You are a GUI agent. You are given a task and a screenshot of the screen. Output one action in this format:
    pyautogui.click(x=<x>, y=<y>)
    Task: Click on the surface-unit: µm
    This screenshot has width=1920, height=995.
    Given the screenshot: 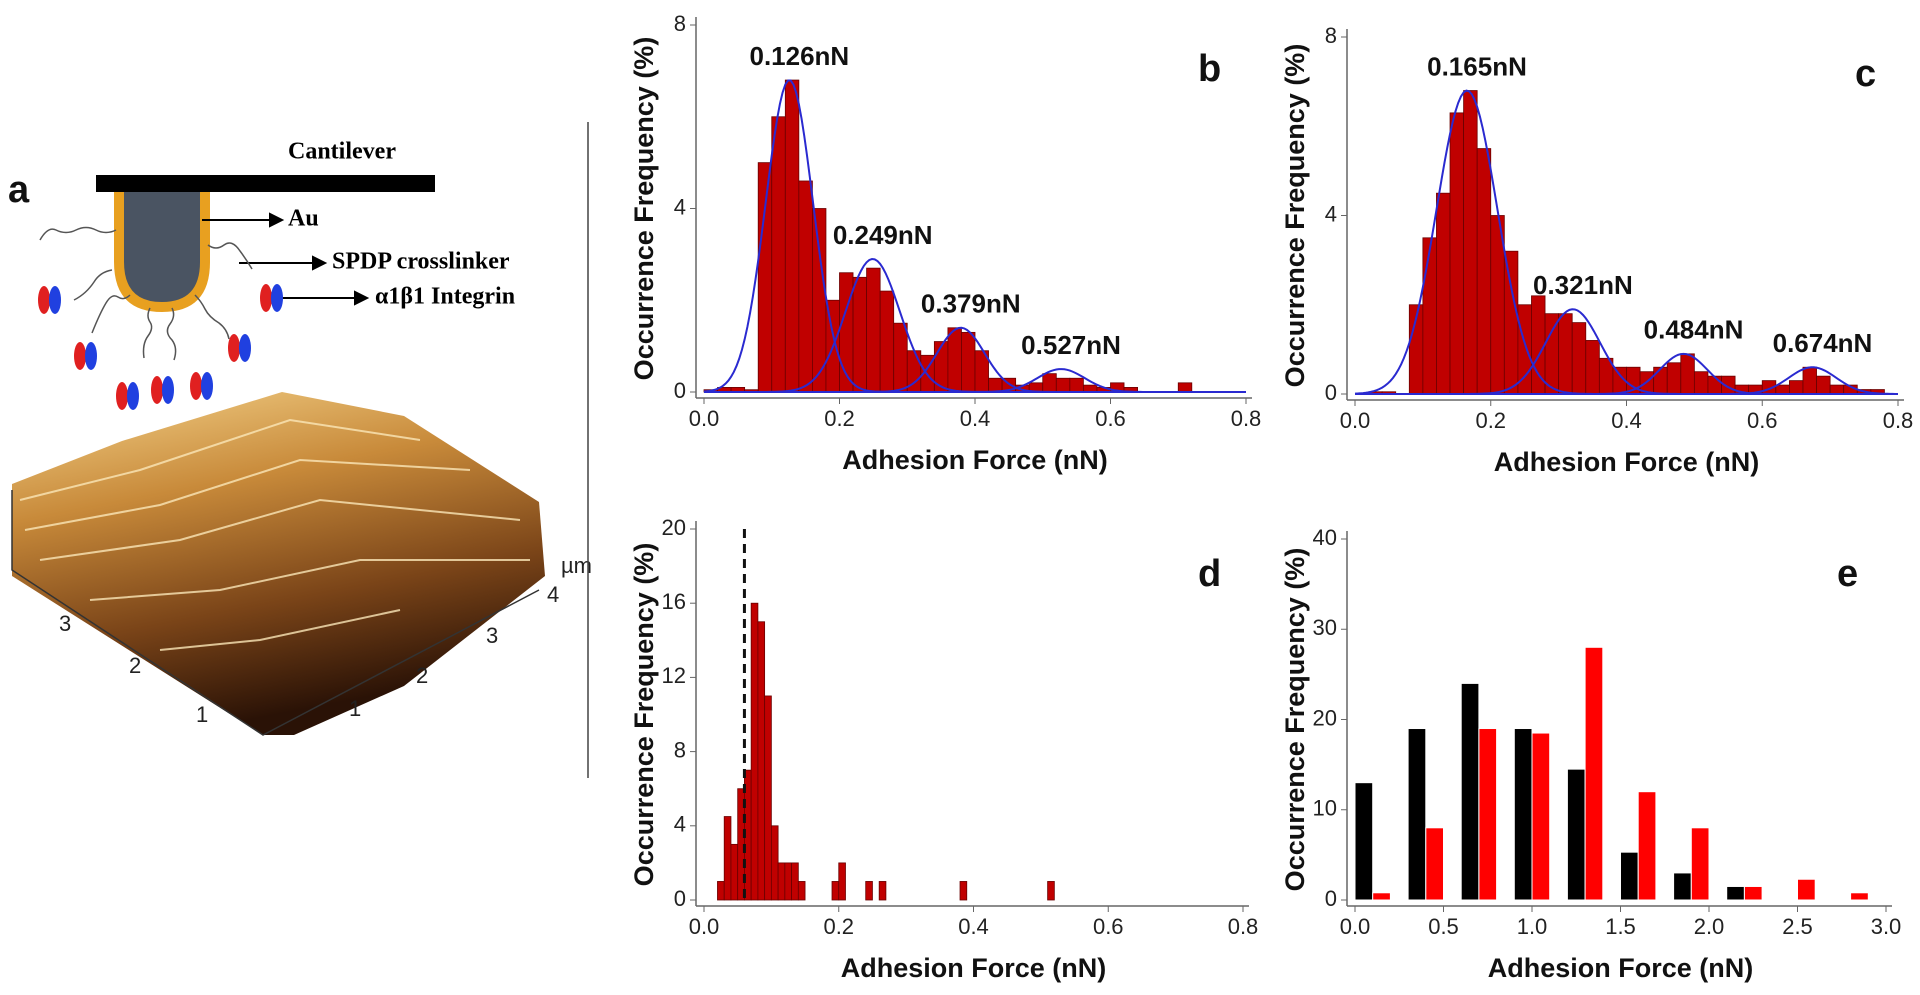 What is the action you would take?
    pyautogui.click(x=576, y=565)
    